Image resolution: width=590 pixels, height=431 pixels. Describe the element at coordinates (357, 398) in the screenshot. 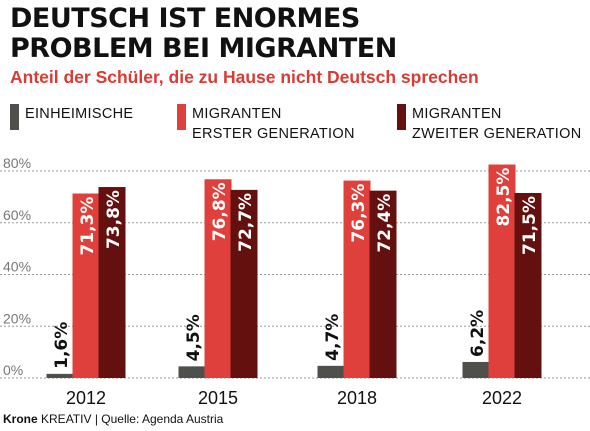

I see `x-tick-label: 2018` at that location.